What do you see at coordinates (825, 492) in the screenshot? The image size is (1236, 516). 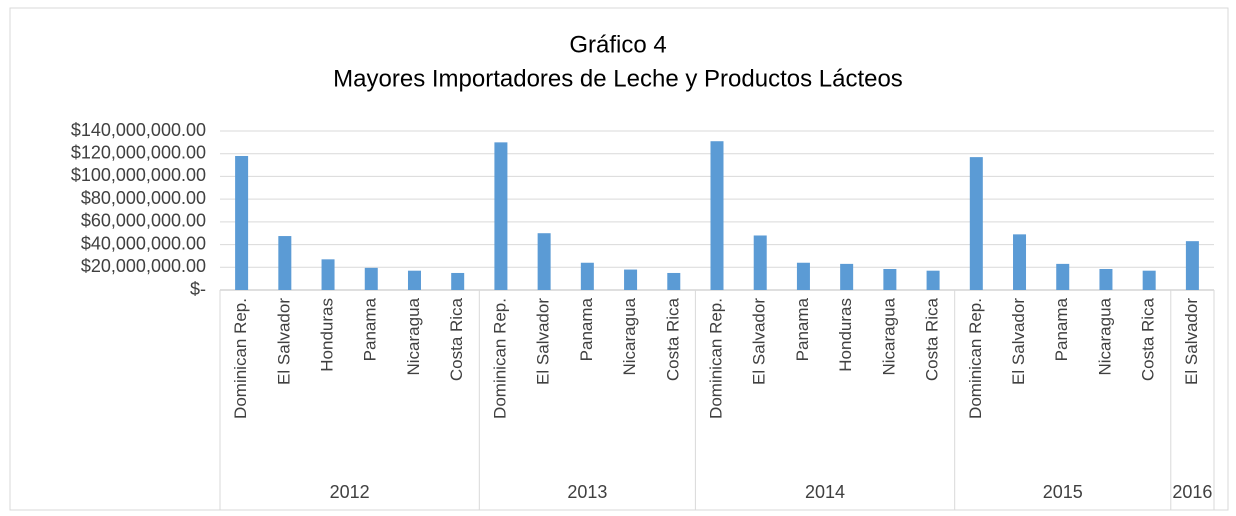 I see `group-label: 2014` at bounding box center [825, 492].